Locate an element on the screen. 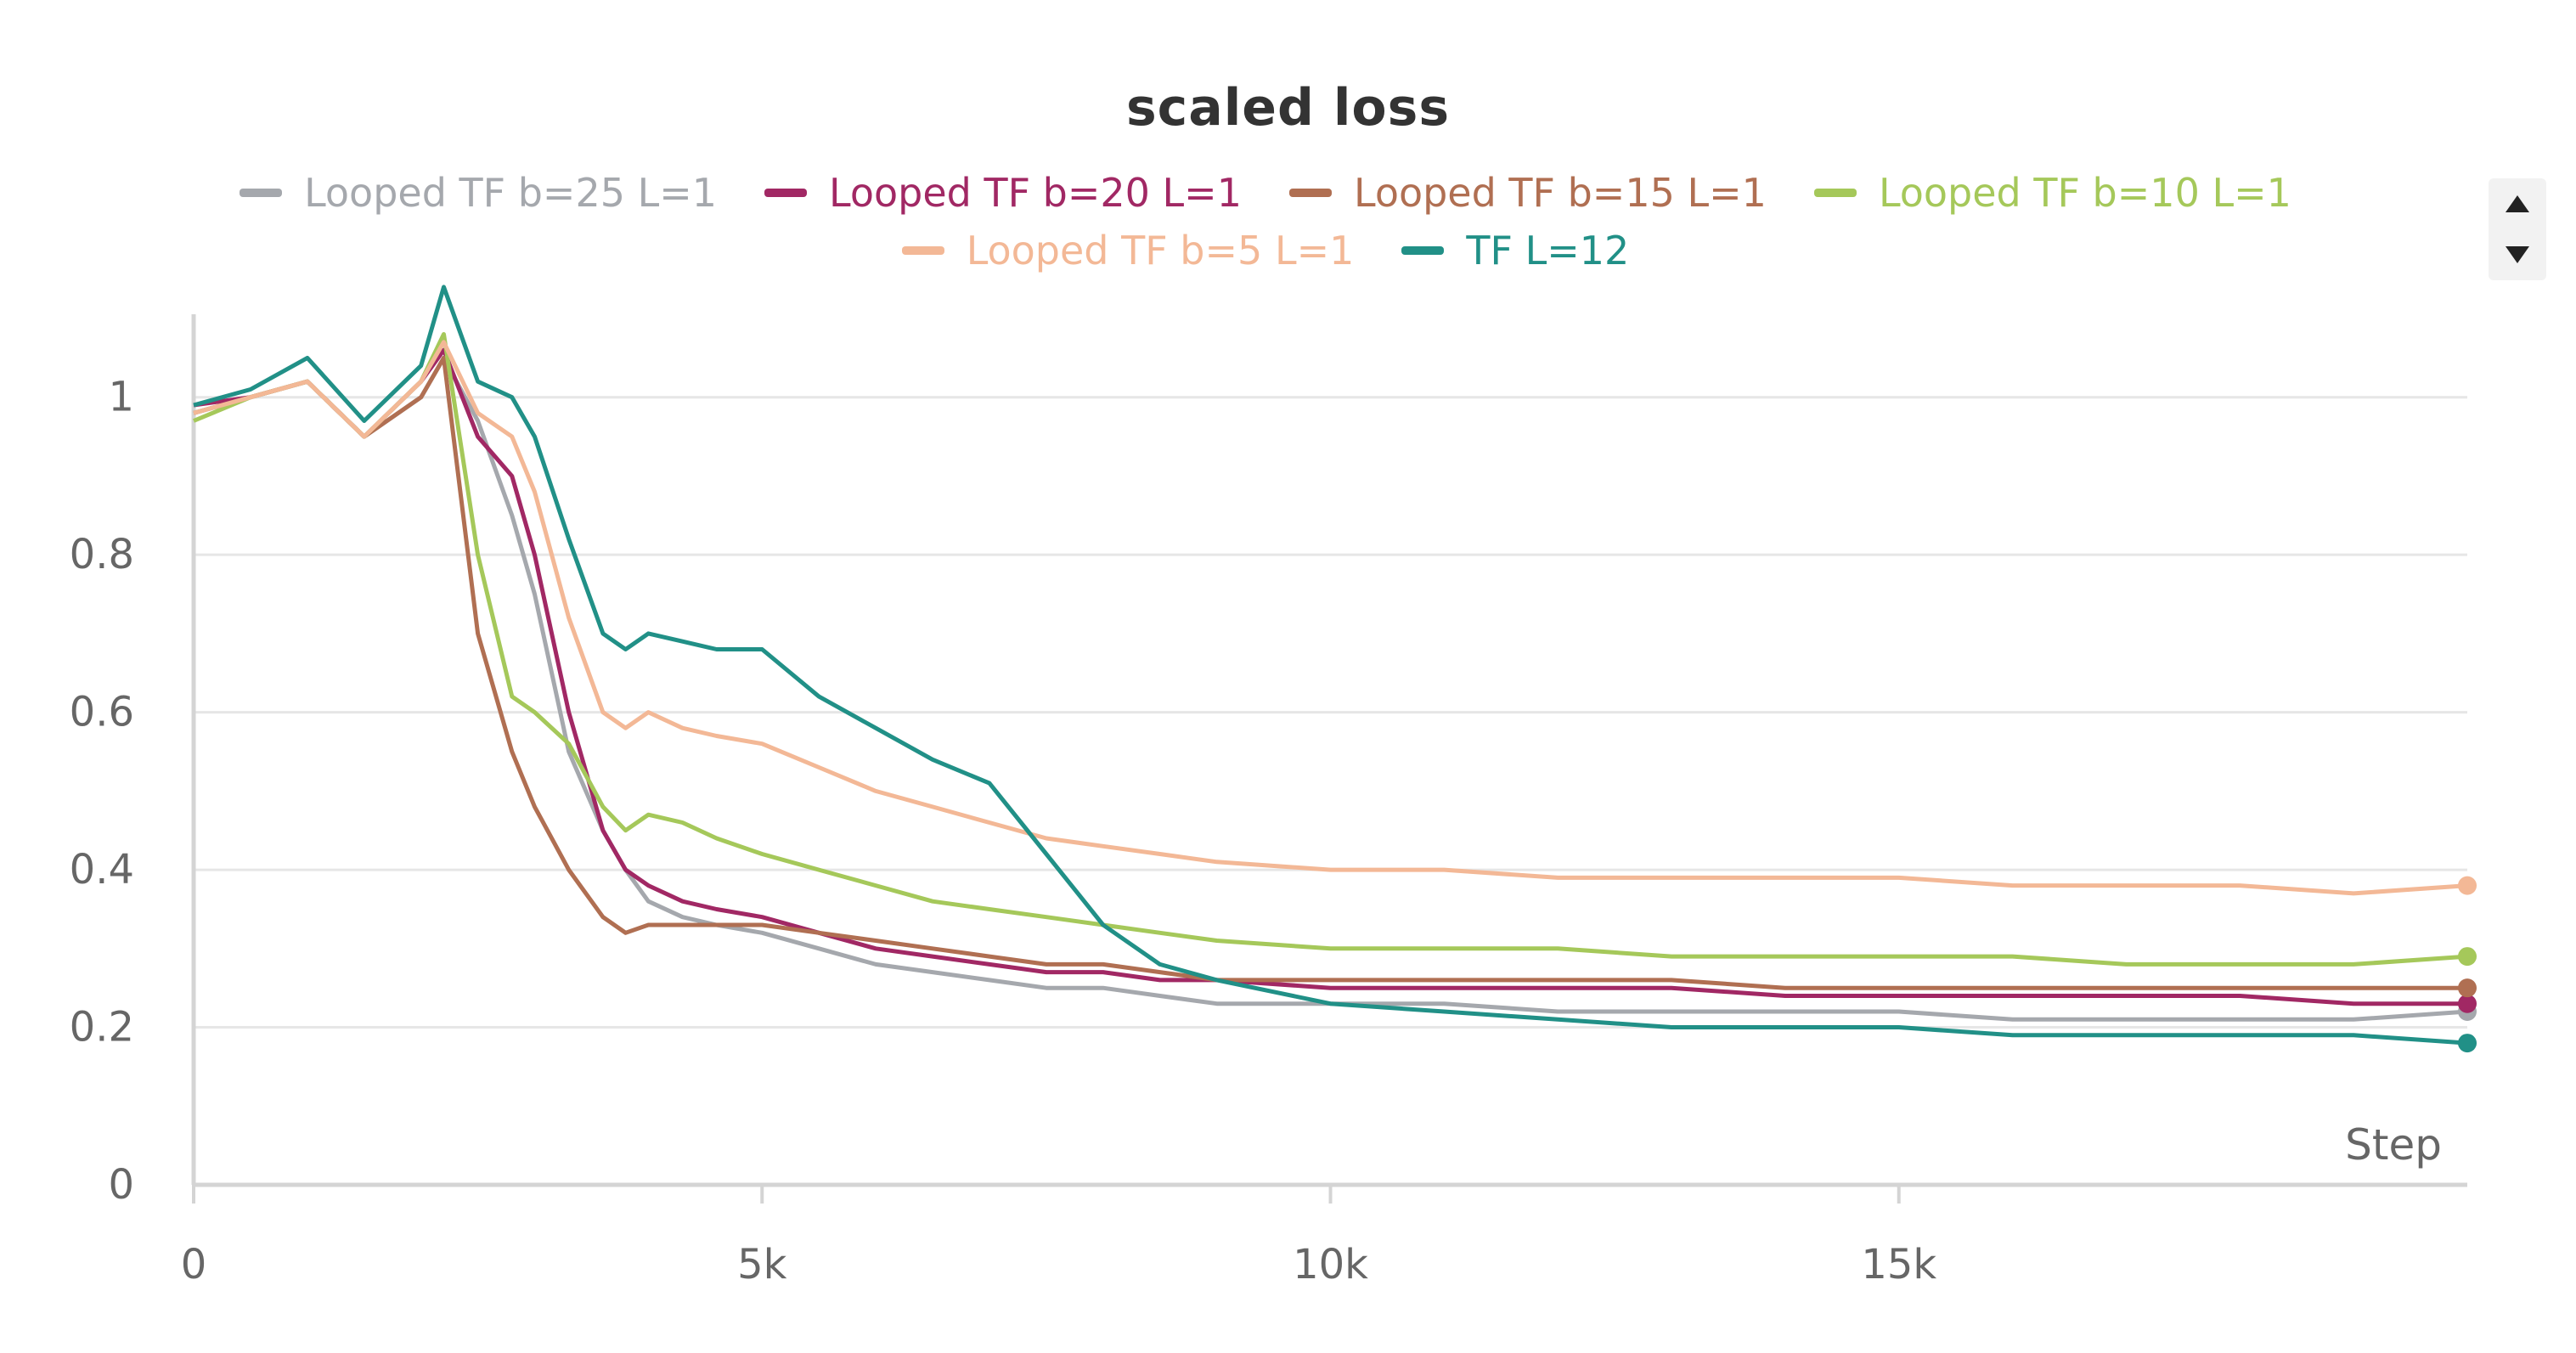 Image resolution: width=2576 pixels, height=1353 pixels. legend-item-b5: Looped TF b=5 L=1 is located at coordinates (1128, 250).